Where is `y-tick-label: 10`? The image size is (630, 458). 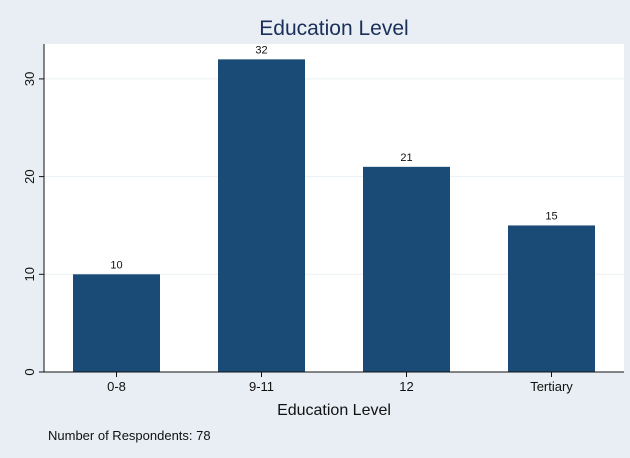
y-tick-label: 10 is located at coordinates (29, 274).